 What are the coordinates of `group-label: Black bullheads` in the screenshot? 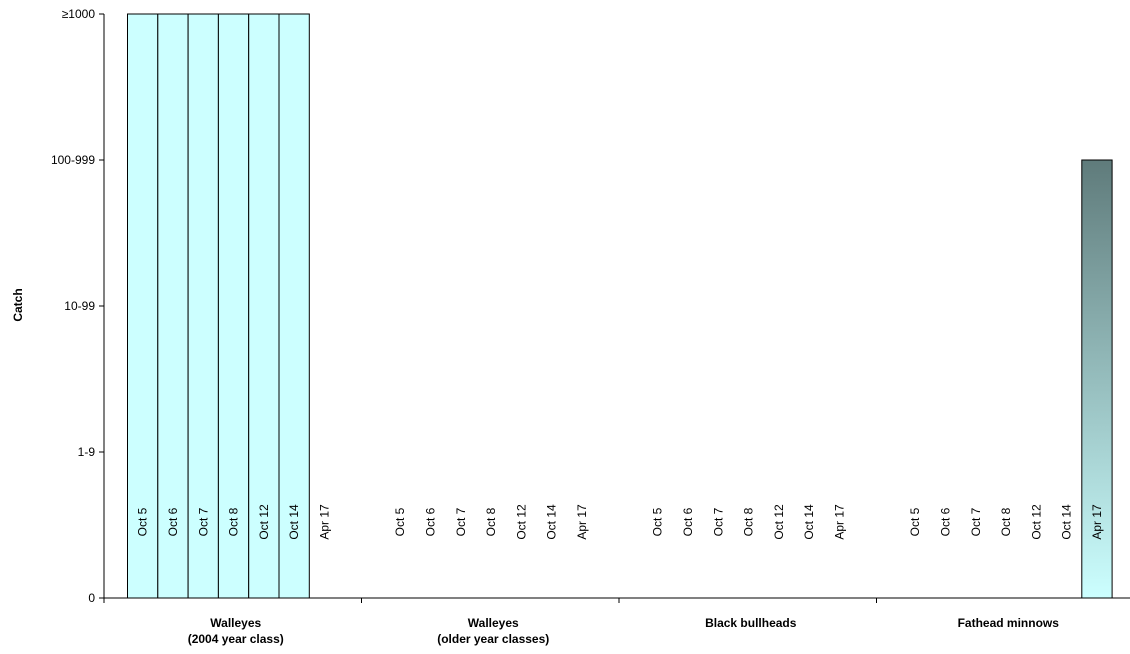 It's located at (751, 623).